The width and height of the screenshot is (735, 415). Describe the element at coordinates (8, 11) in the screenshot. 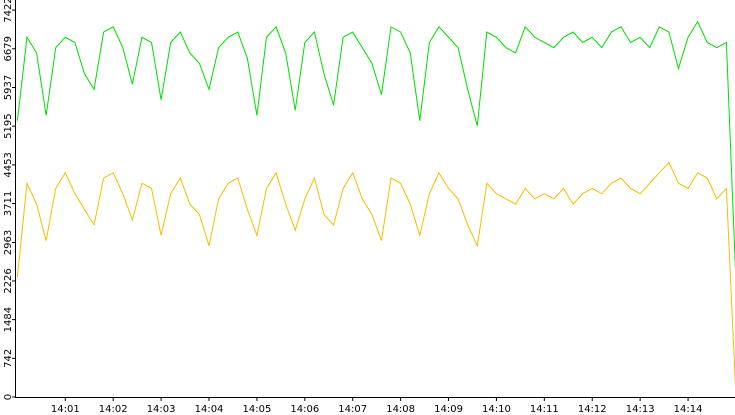

I see `y-tick-label: 7422` at that location.